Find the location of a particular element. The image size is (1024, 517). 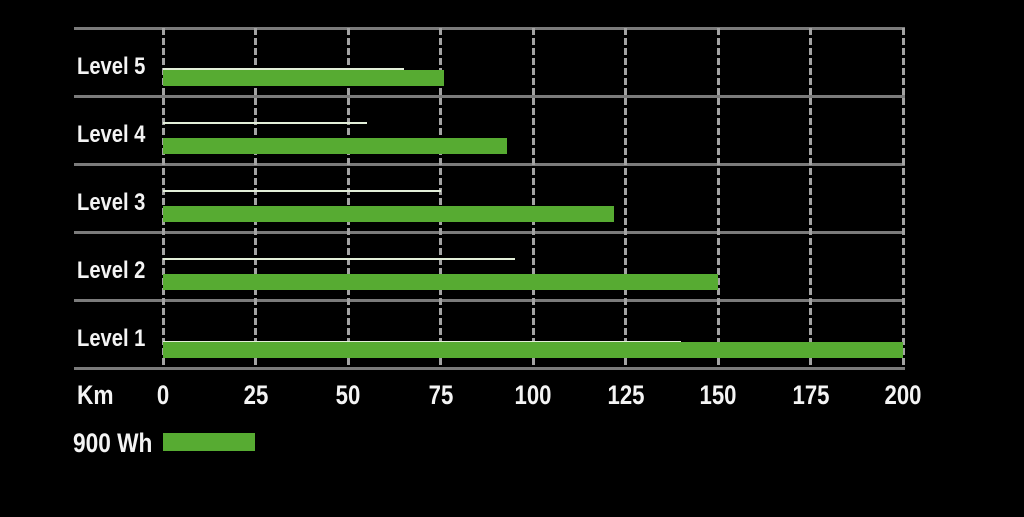

grid-line-150km is located at coordinates (718, 198).